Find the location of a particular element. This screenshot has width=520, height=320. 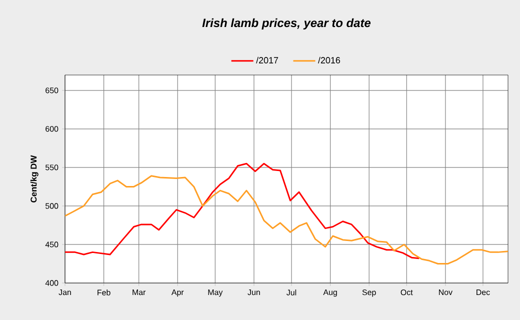

chart-title: Irish lamb prices, year to date is located at coordinates (286, 24).